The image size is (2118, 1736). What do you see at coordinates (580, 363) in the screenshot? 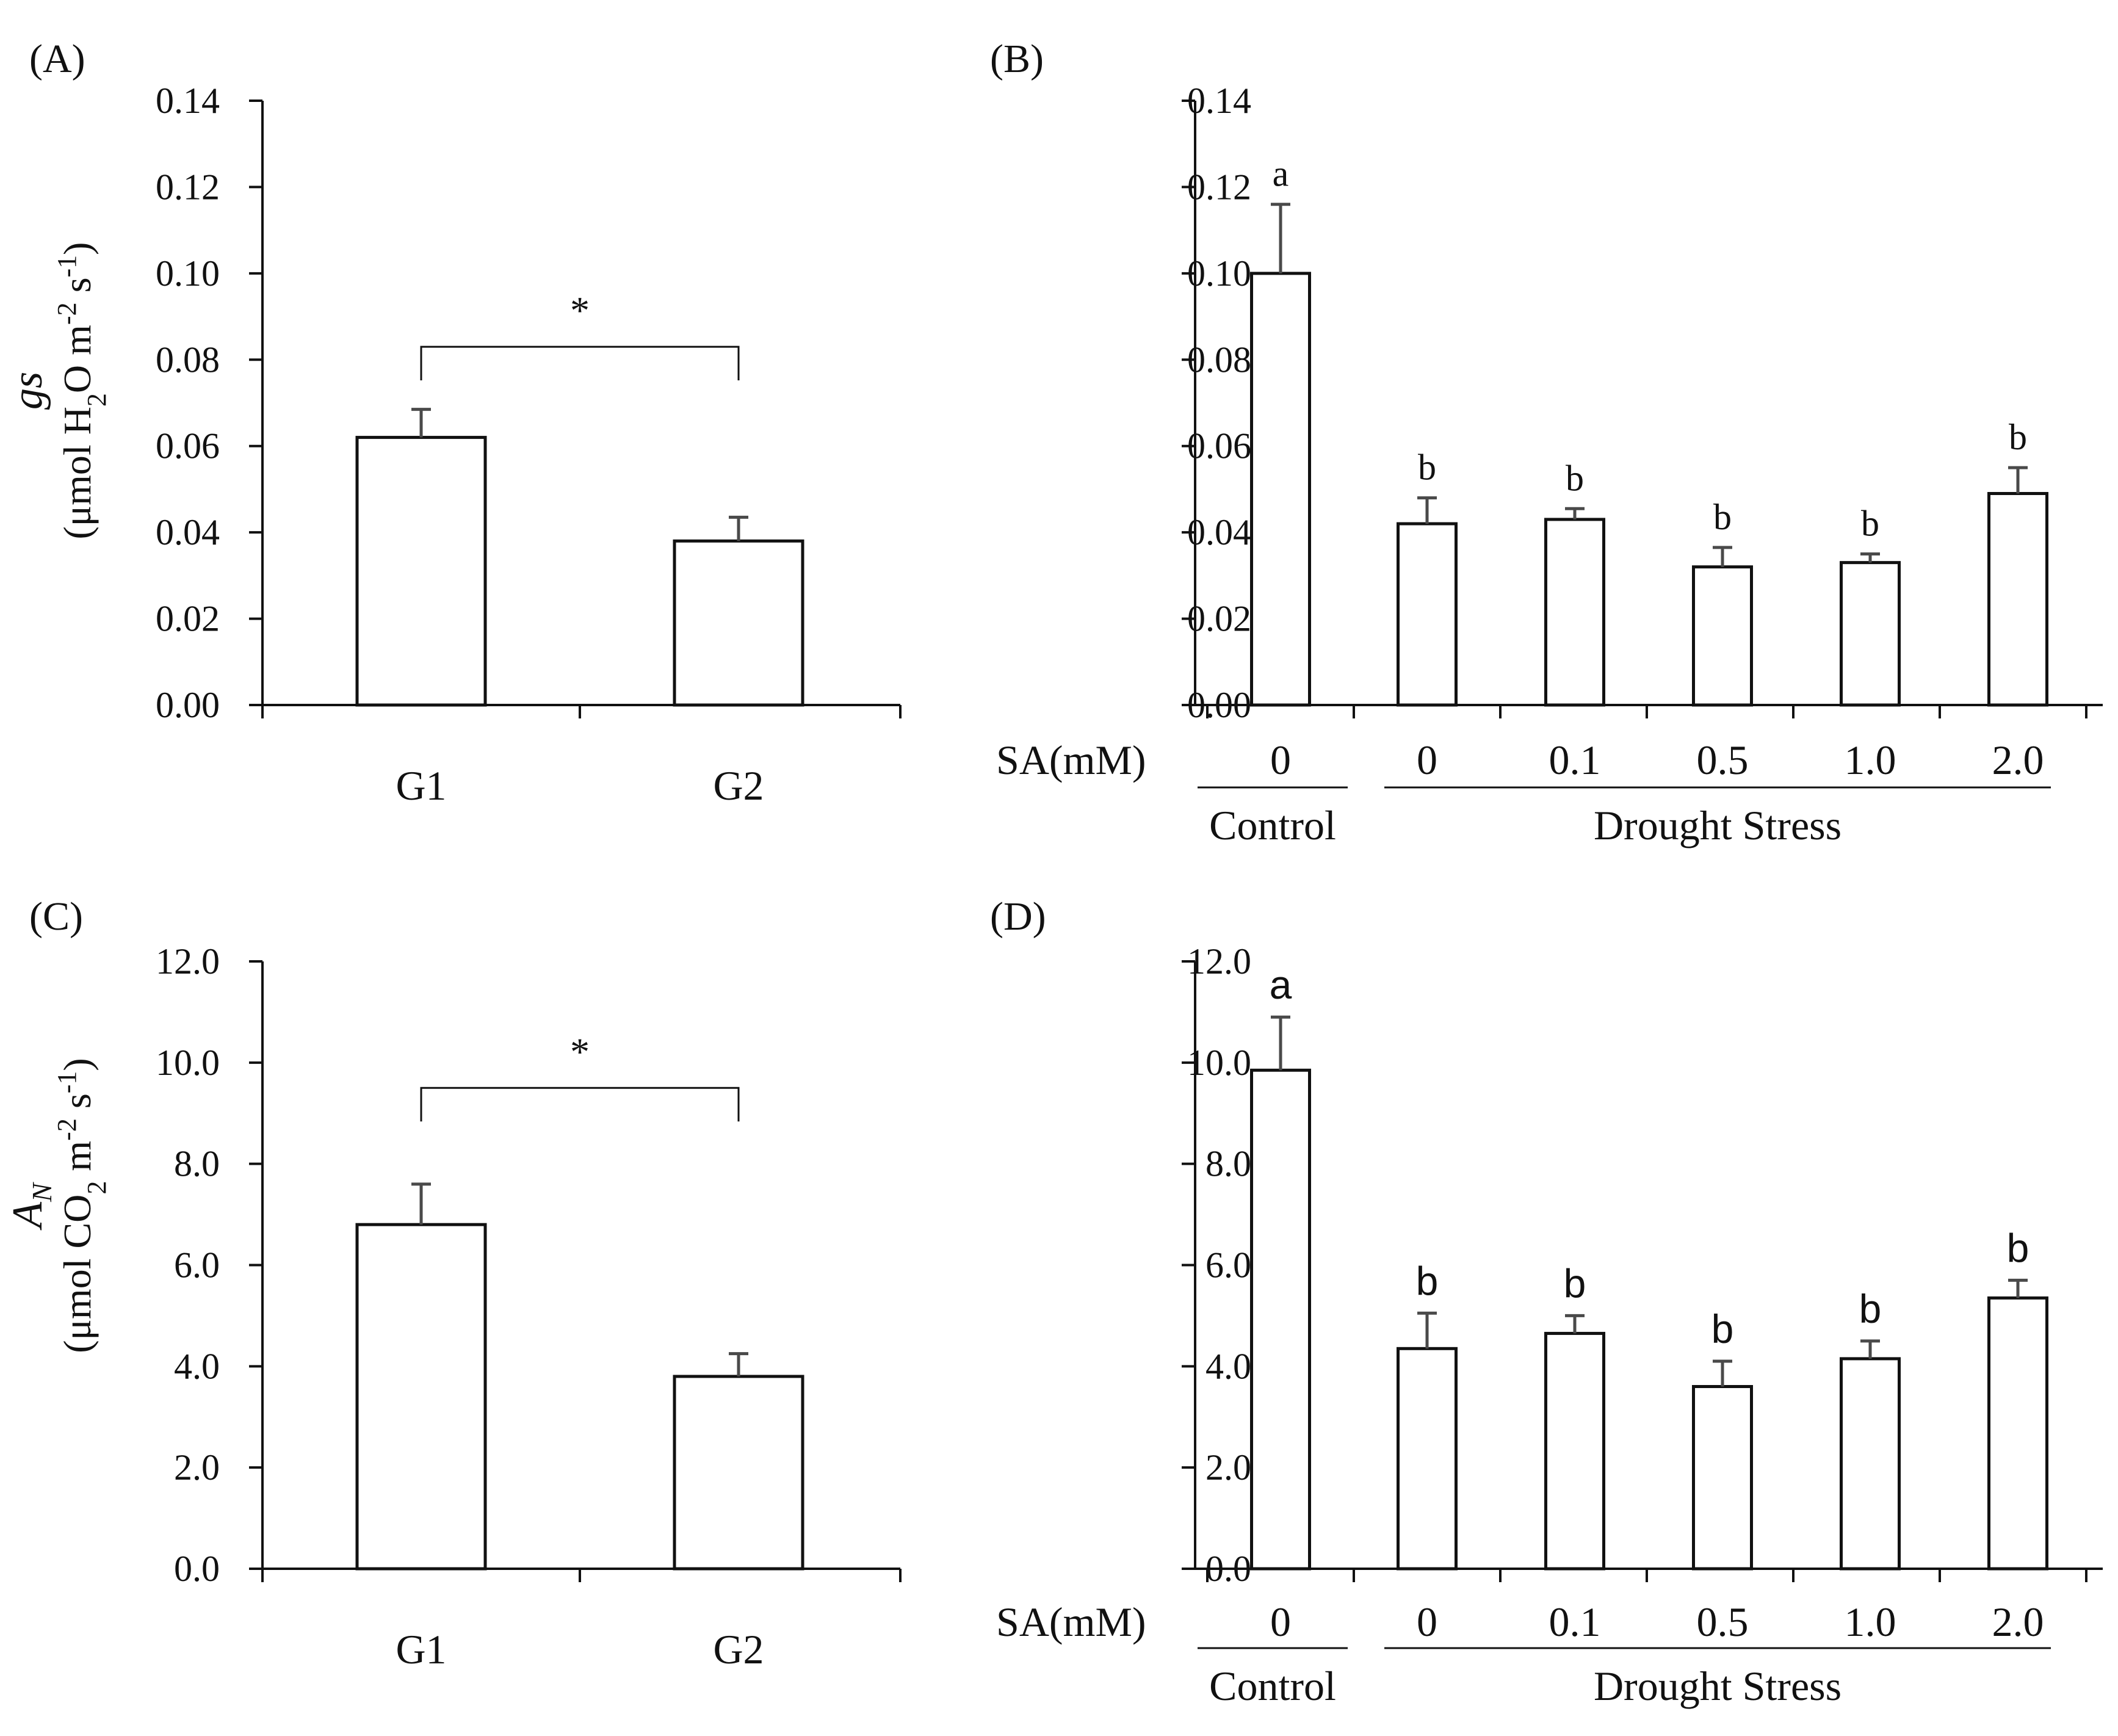
I see `significance-bracket` at bounding box center [580, 363].